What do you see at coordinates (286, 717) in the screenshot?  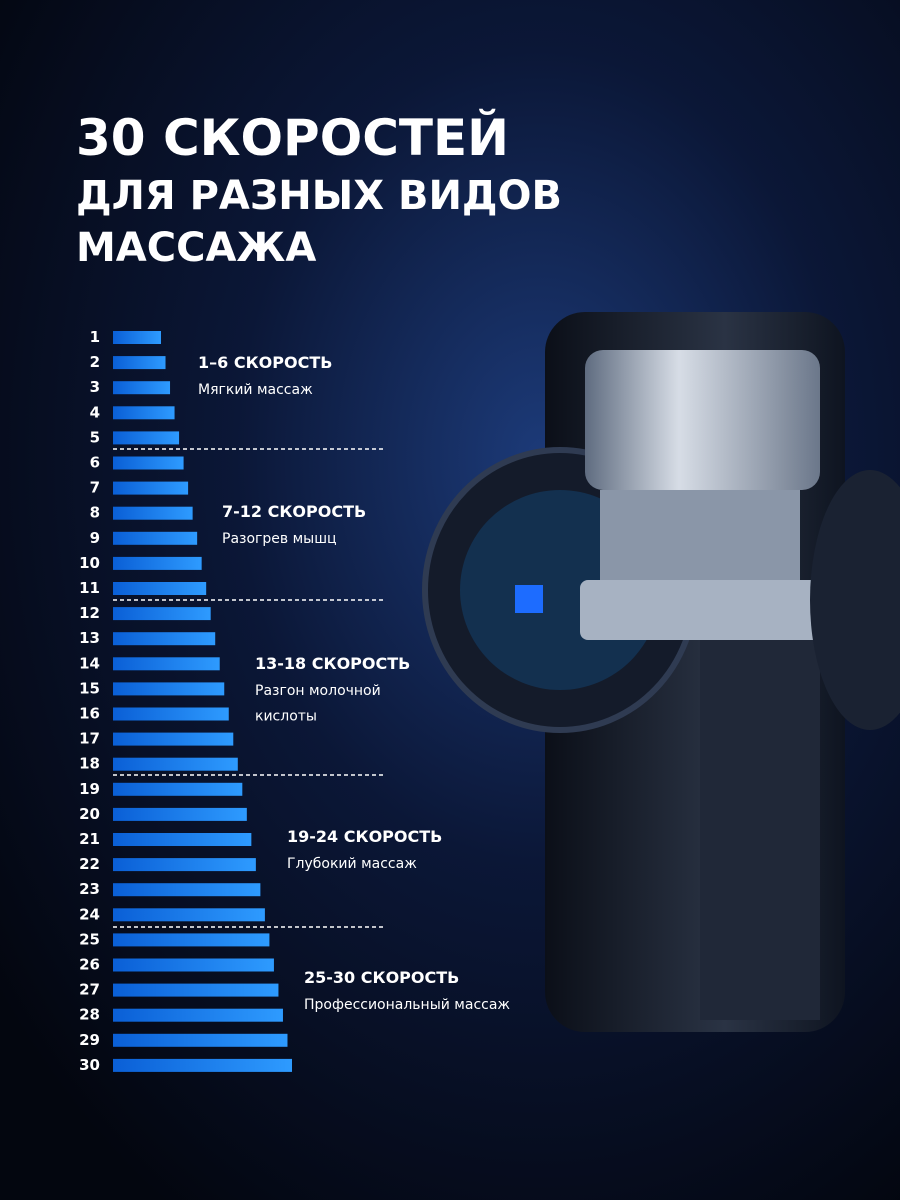 I see `group-description: кислоты` at bounding box center [286, 717].